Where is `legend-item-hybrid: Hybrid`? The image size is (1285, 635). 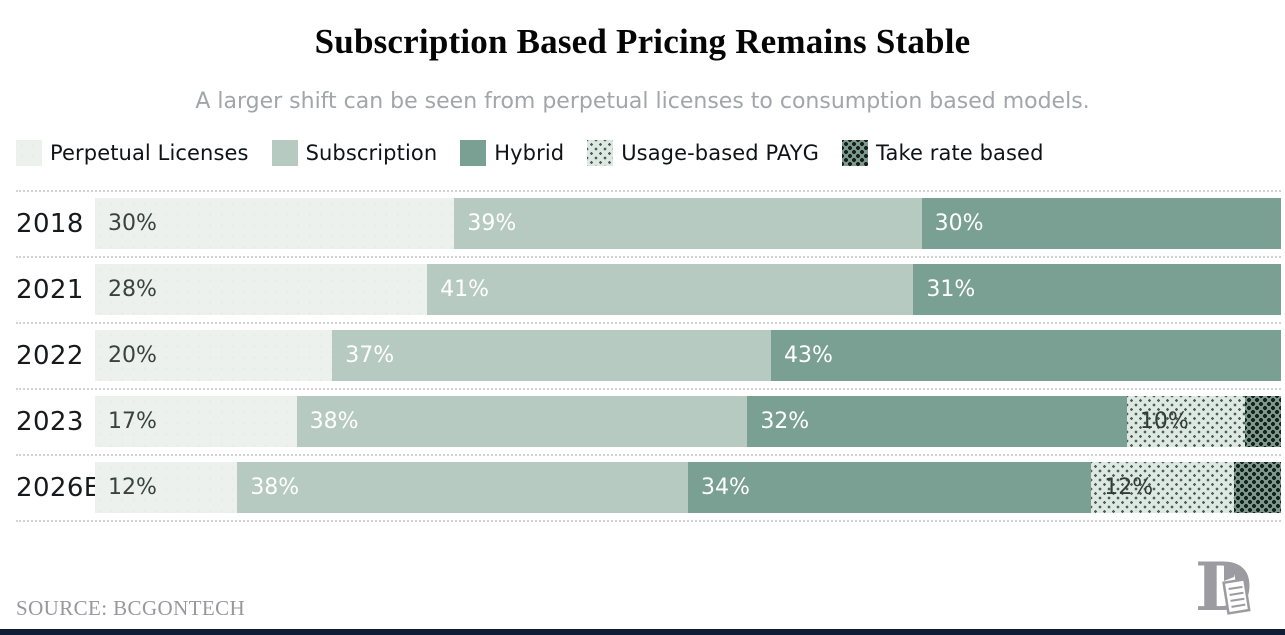 legend-item-hybrid: Hybrid is located at coordinates (512, 153).